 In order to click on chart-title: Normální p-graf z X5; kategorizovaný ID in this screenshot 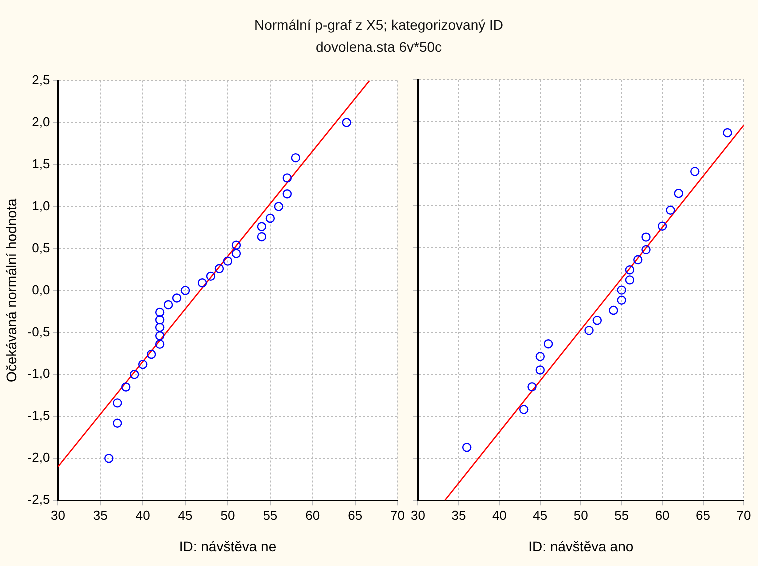, I will do `click(379, 25)`.